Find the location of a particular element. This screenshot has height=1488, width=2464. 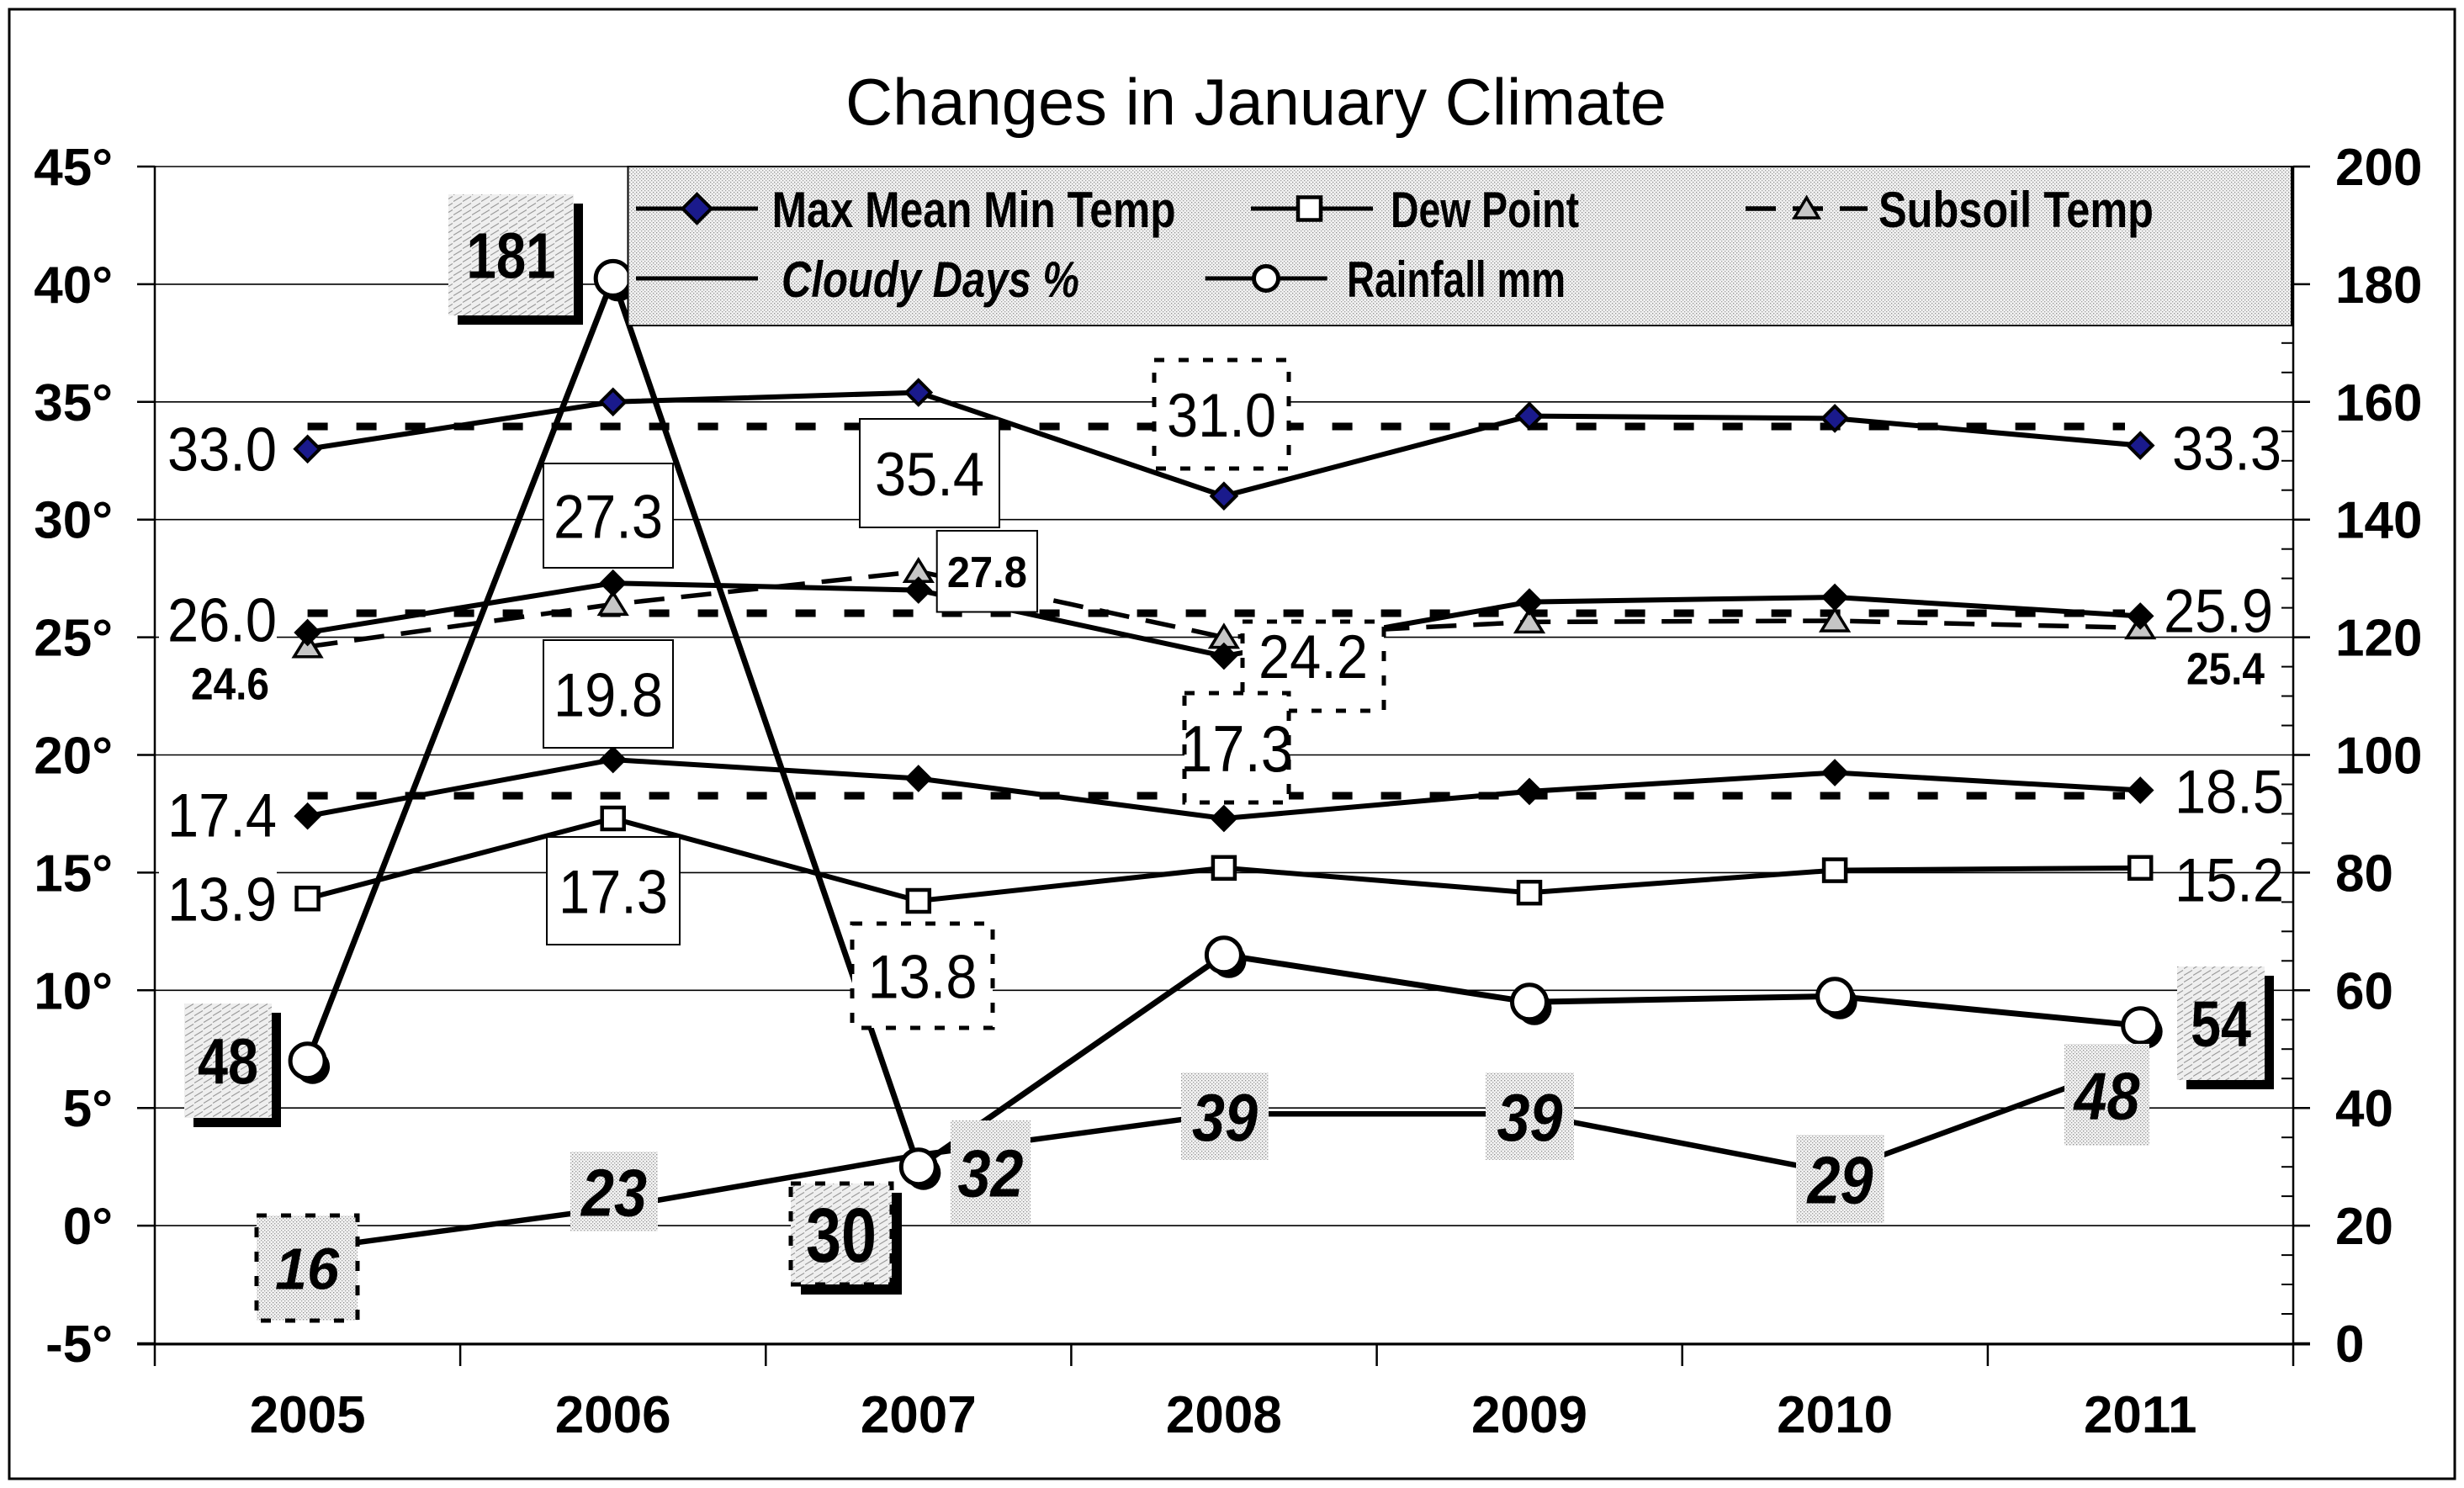

svg-text: 5° is located at coordinates (88, 1109).